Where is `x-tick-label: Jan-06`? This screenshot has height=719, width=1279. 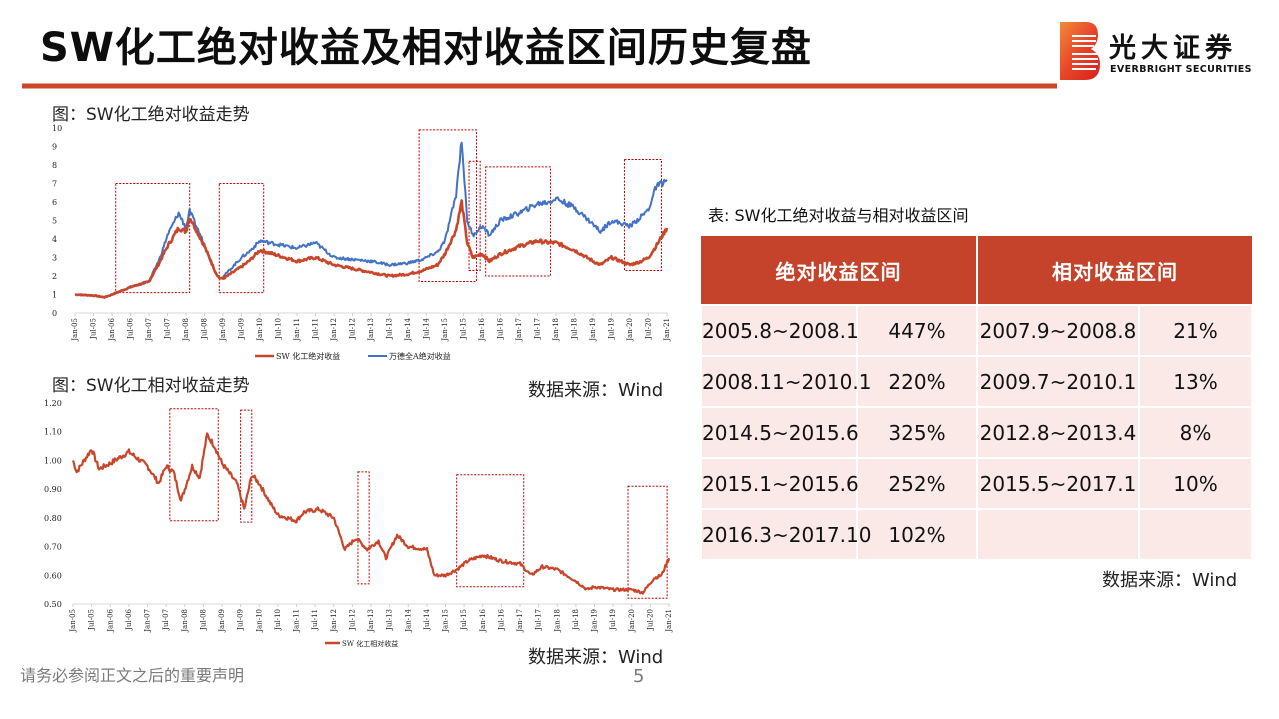
x-tick-label: Jan-06 is located at coordinates (110, 620).